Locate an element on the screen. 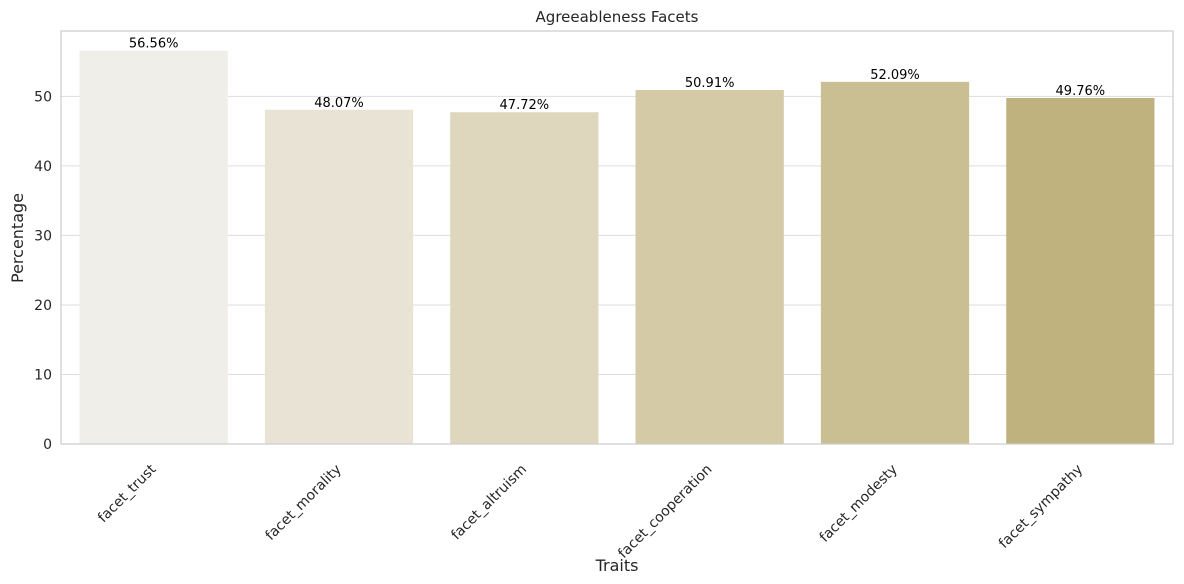 The width and height of the screenshot is (1184, 584). x-tick-label: facet_morality is located at coordinates (304, 503).